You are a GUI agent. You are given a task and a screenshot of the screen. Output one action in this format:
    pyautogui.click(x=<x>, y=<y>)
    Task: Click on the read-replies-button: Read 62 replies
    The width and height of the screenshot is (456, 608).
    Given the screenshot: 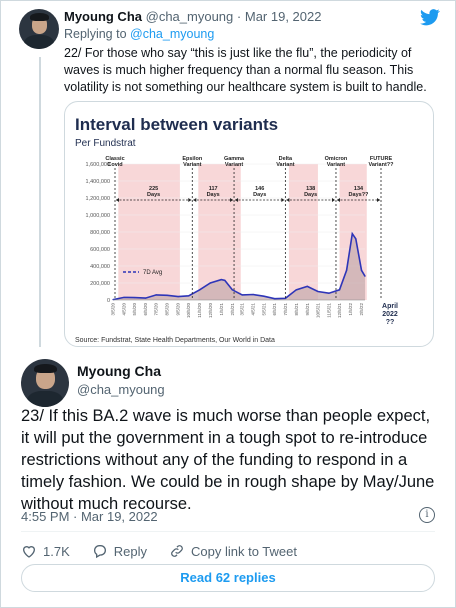 What is the action you would take?
    pyautogui.click(x=228, y=578)
    